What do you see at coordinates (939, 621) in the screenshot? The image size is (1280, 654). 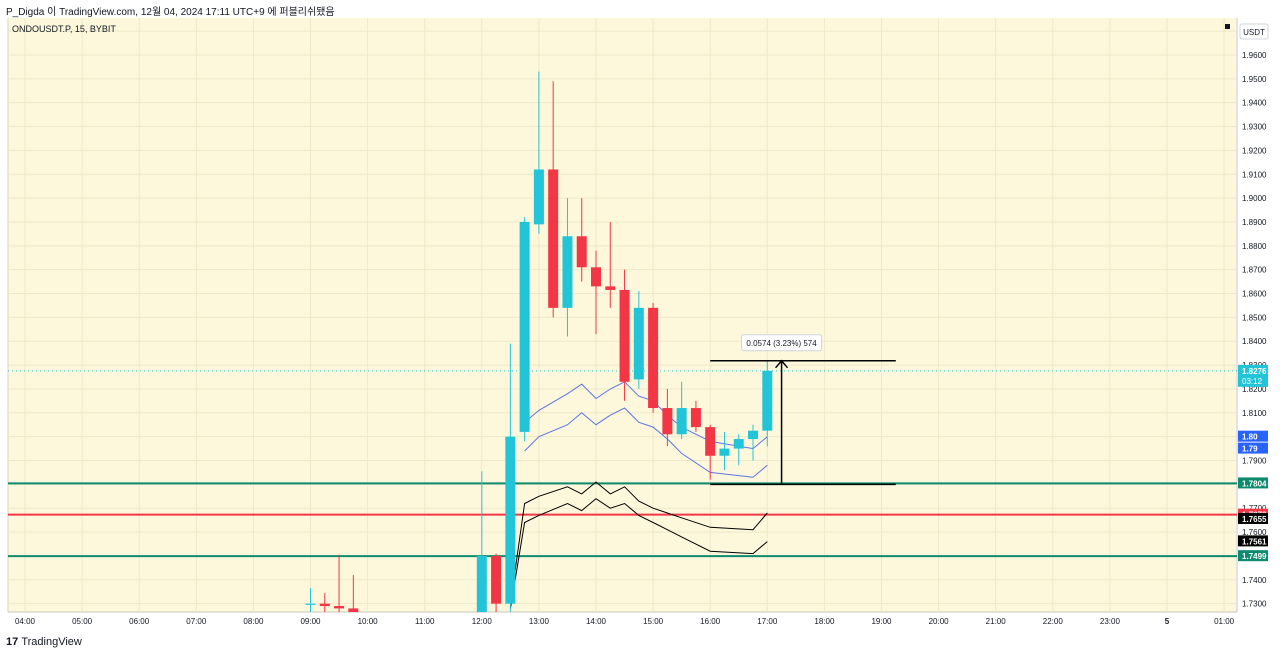 I see `x-tick-label: 20:00` at bounding box center [939, 621].